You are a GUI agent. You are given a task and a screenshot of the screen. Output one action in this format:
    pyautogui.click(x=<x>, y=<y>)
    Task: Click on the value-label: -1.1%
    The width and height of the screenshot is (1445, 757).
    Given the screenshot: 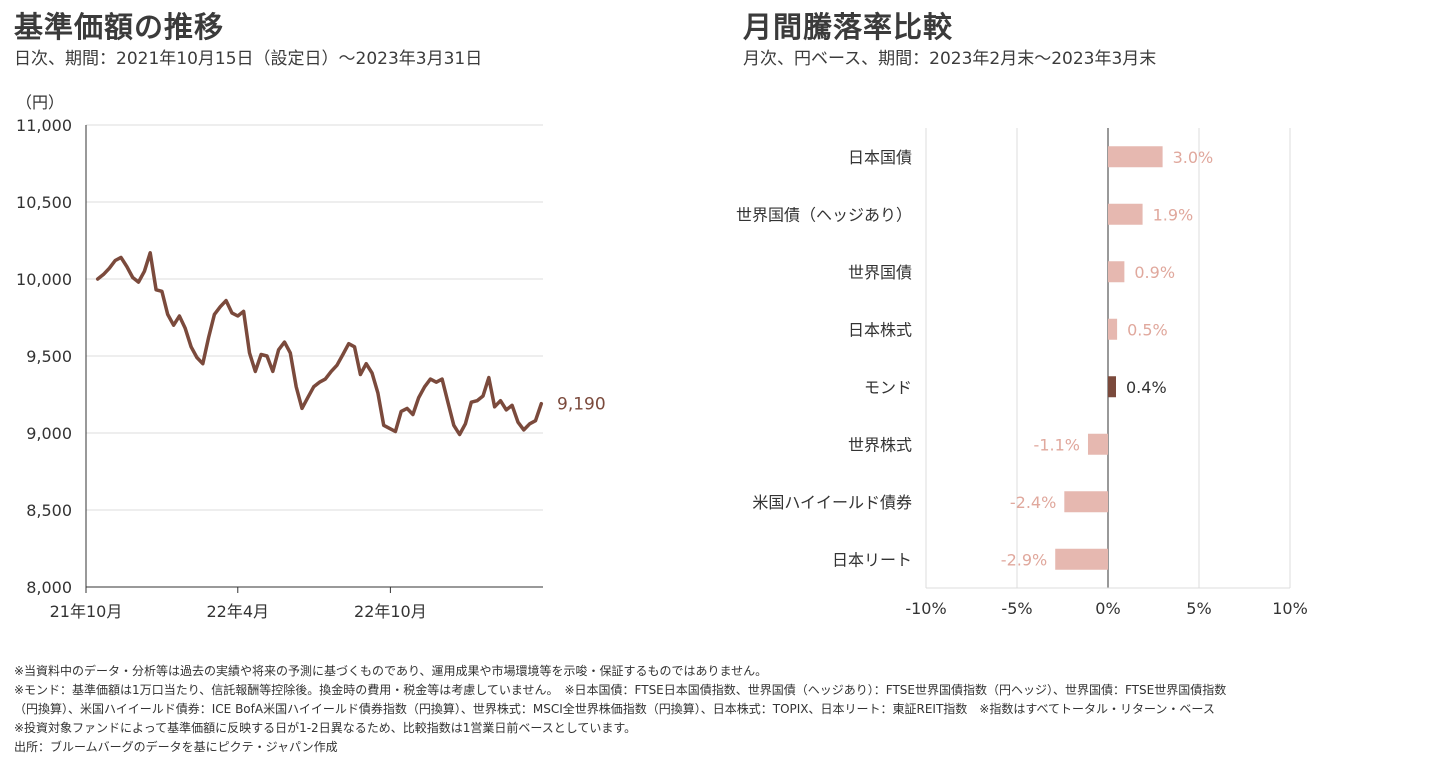 What is the action you would take?
    pyautogui.click(x=1057, y=444)
    